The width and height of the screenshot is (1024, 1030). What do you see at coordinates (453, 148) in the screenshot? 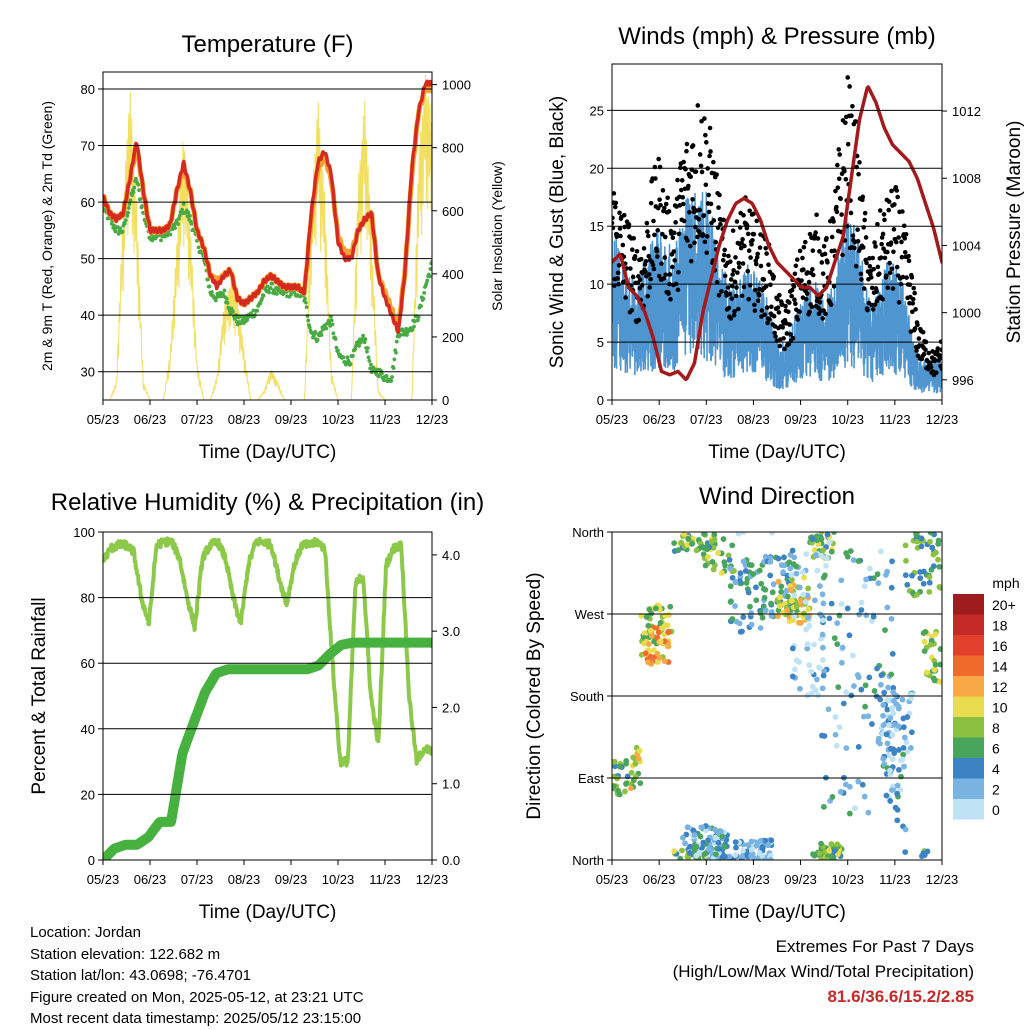
I see `temp-y2tick-label: 800` at bounding box center [453, 148].